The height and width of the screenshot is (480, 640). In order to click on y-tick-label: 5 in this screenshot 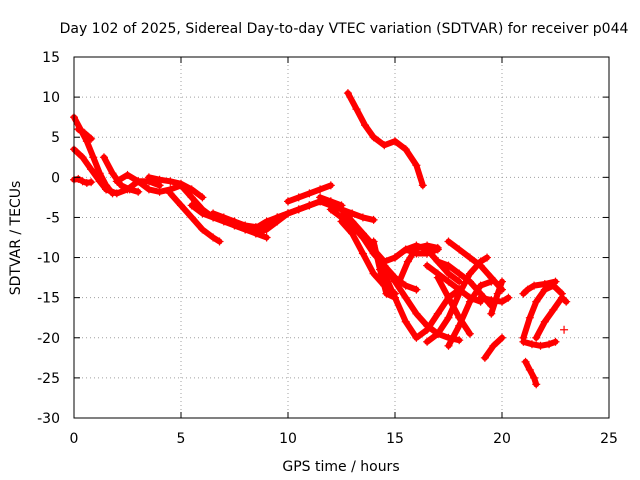, I will do `click(55, 138)`.